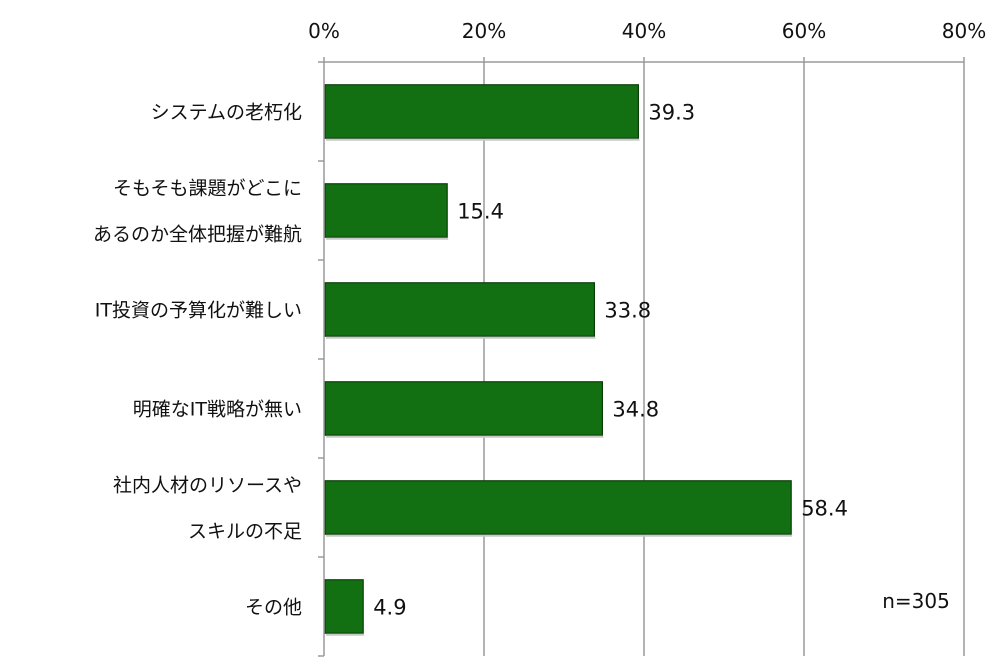 The width and height of the screenshot is (1000, 671). What do you see at coordinates (671, 113) in the screenshot?
I see `value-label: 39.3` at bounding box center [671, 113].